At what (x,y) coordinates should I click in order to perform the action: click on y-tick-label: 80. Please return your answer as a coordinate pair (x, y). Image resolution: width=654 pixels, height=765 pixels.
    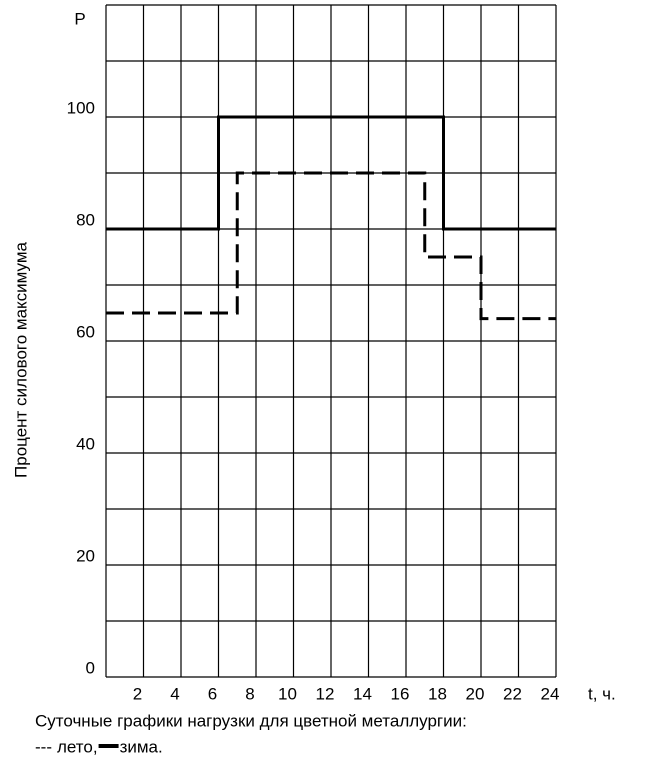
    Looking at the image, I should click on (85, 219).